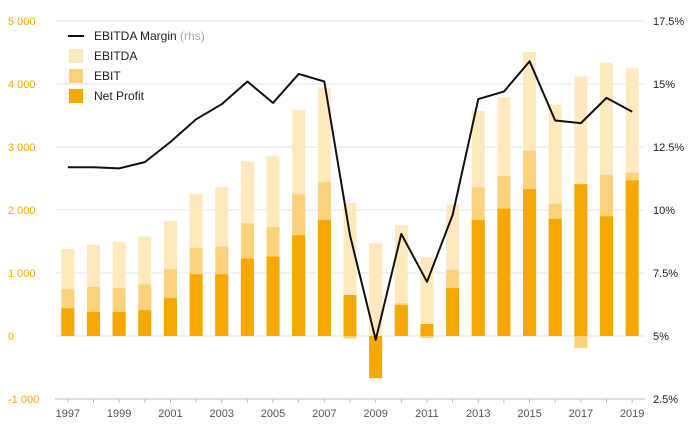 The height and width of the screenshot is (433, 700). What do you see at coordinates (221, 414) in the screenshot?
I see `x-tick-label: 2003` at bounding box center [221, 414].